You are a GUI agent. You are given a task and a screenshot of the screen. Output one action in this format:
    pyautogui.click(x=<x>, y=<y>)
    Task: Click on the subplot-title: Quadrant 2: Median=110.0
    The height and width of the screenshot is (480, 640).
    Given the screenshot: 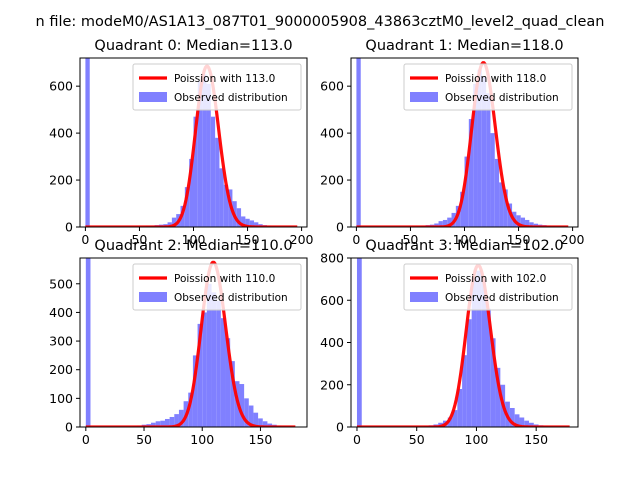 What is the action you would take?
    pyautogui.click(x=193, y=246)
    